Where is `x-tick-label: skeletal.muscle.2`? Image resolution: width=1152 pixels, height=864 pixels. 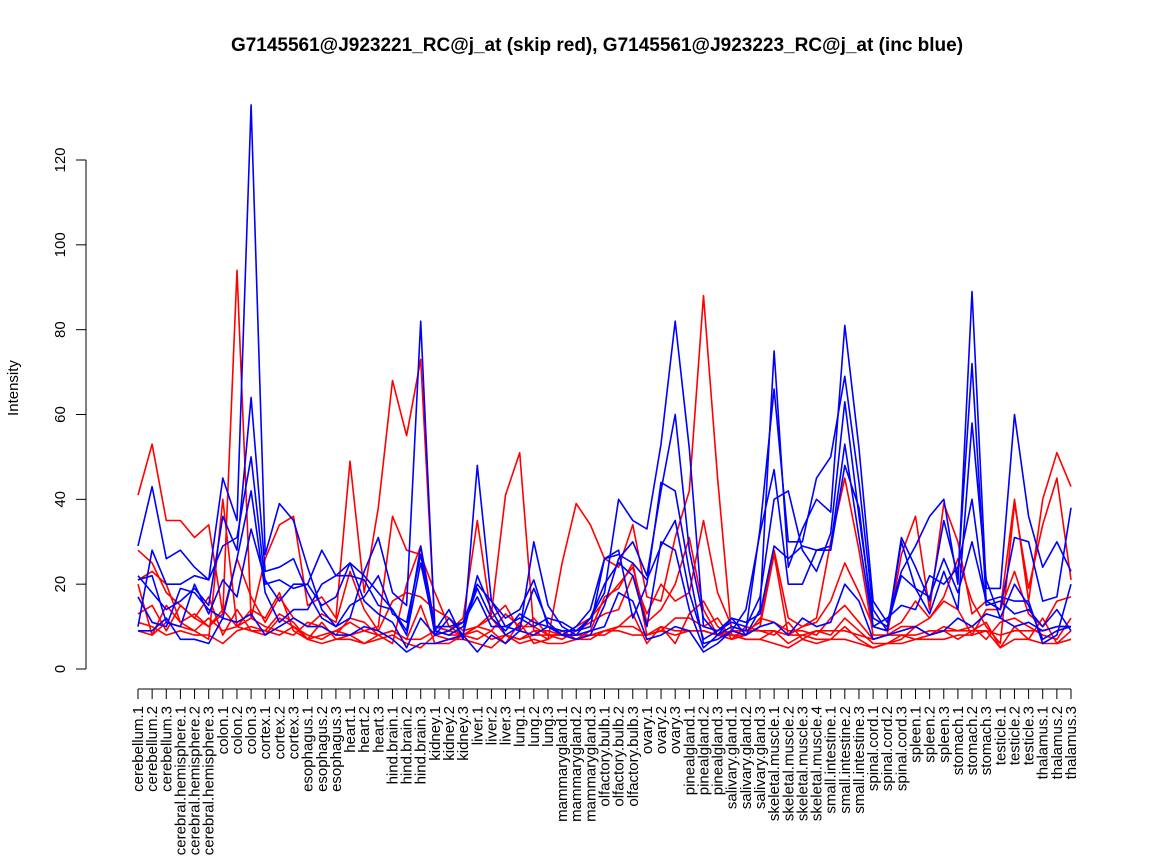 x-tick-label: skeletal.muscle.2 is located at coordinates (788, 763).